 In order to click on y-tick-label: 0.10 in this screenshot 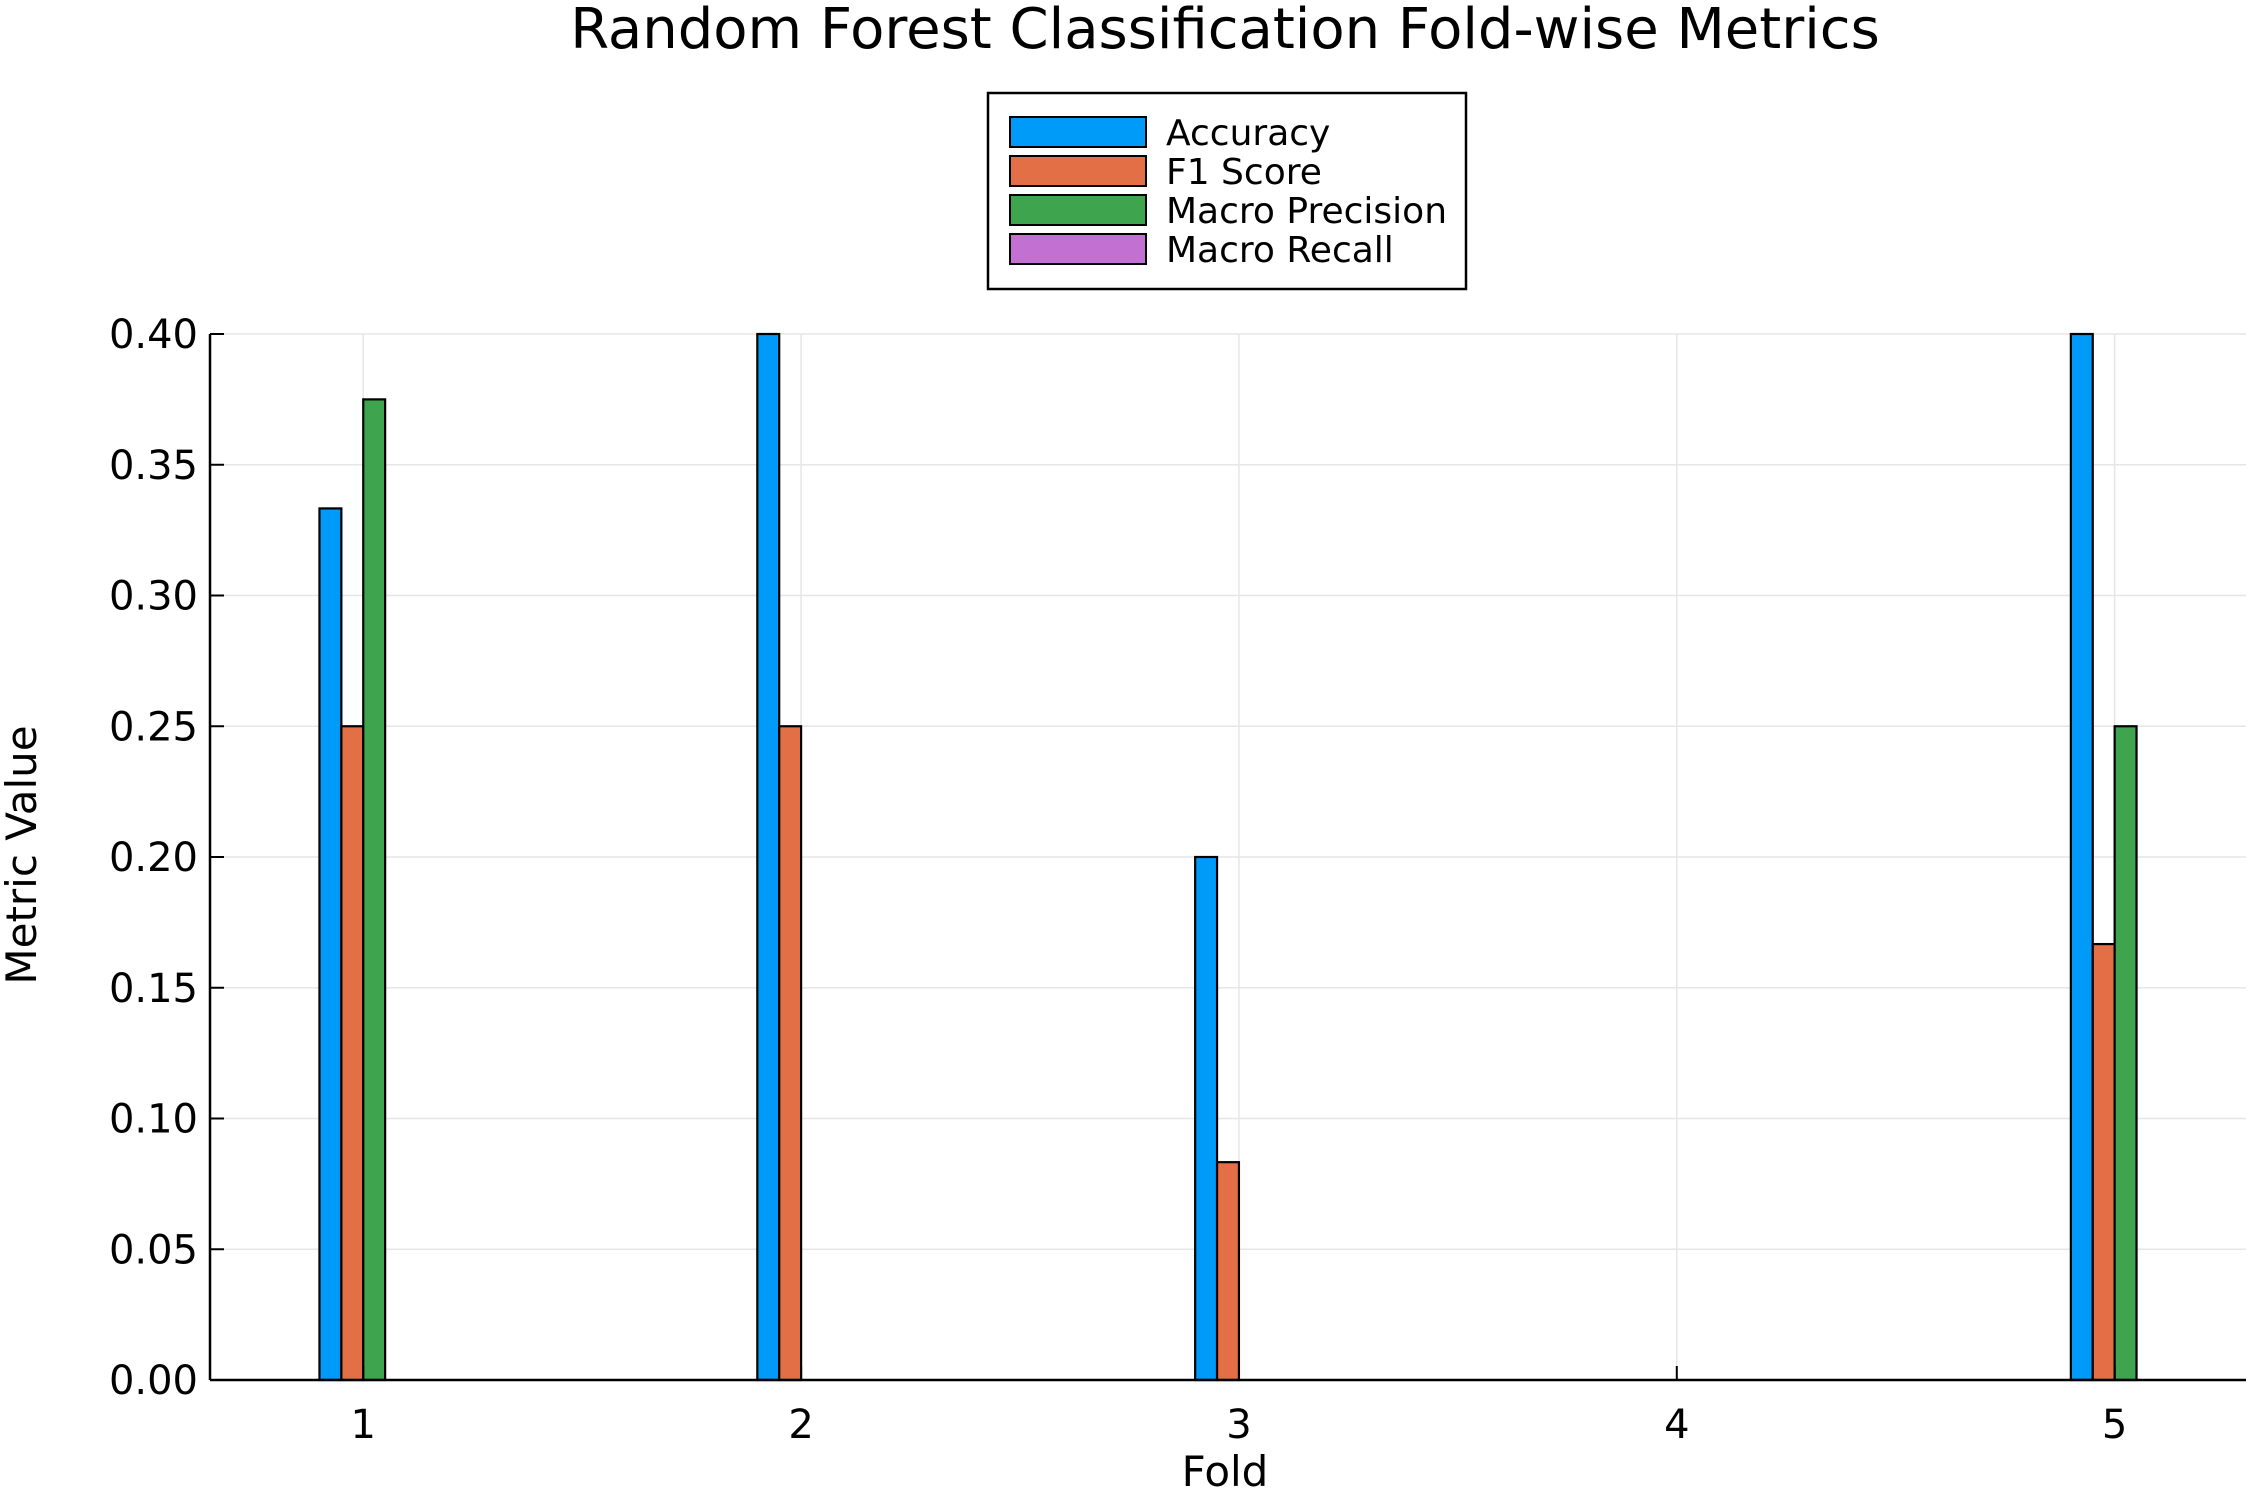, I will do `click(153, 1120)`.